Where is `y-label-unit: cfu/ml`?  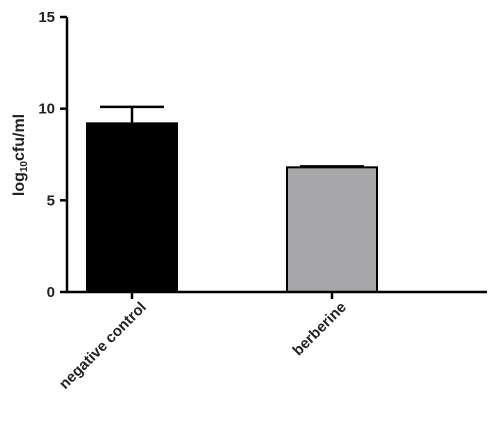
y-label-unit: cfu/ml is located at coordinates (19, 137).